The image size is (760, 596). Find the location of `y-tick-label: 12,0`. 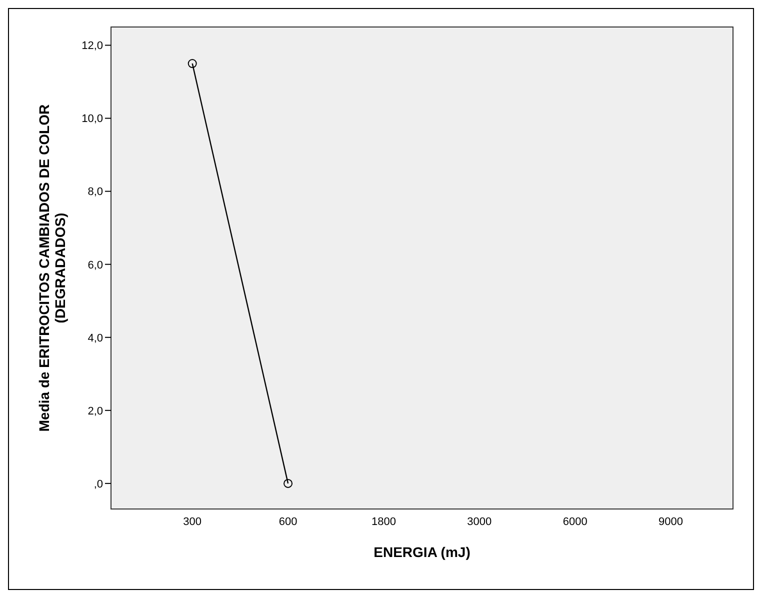

y-tick-label: 12,0 is located at coordinates (92, 46).